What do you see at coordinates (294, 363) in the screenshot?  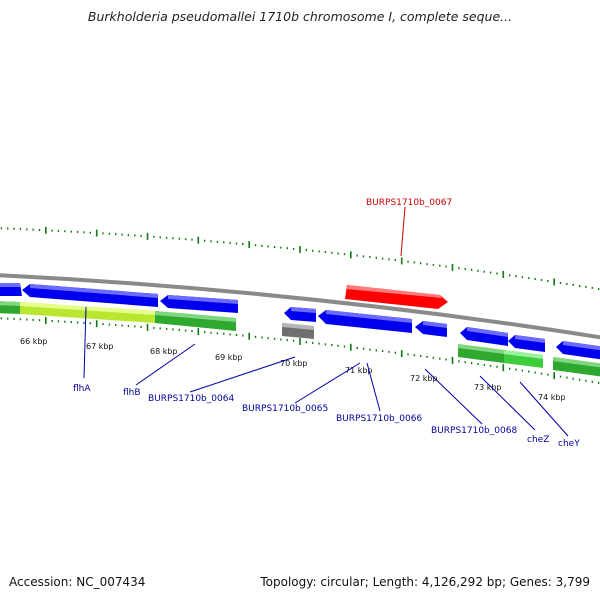 I see `tick-label-70: 70 kbp` at bounding box center [294, 363].